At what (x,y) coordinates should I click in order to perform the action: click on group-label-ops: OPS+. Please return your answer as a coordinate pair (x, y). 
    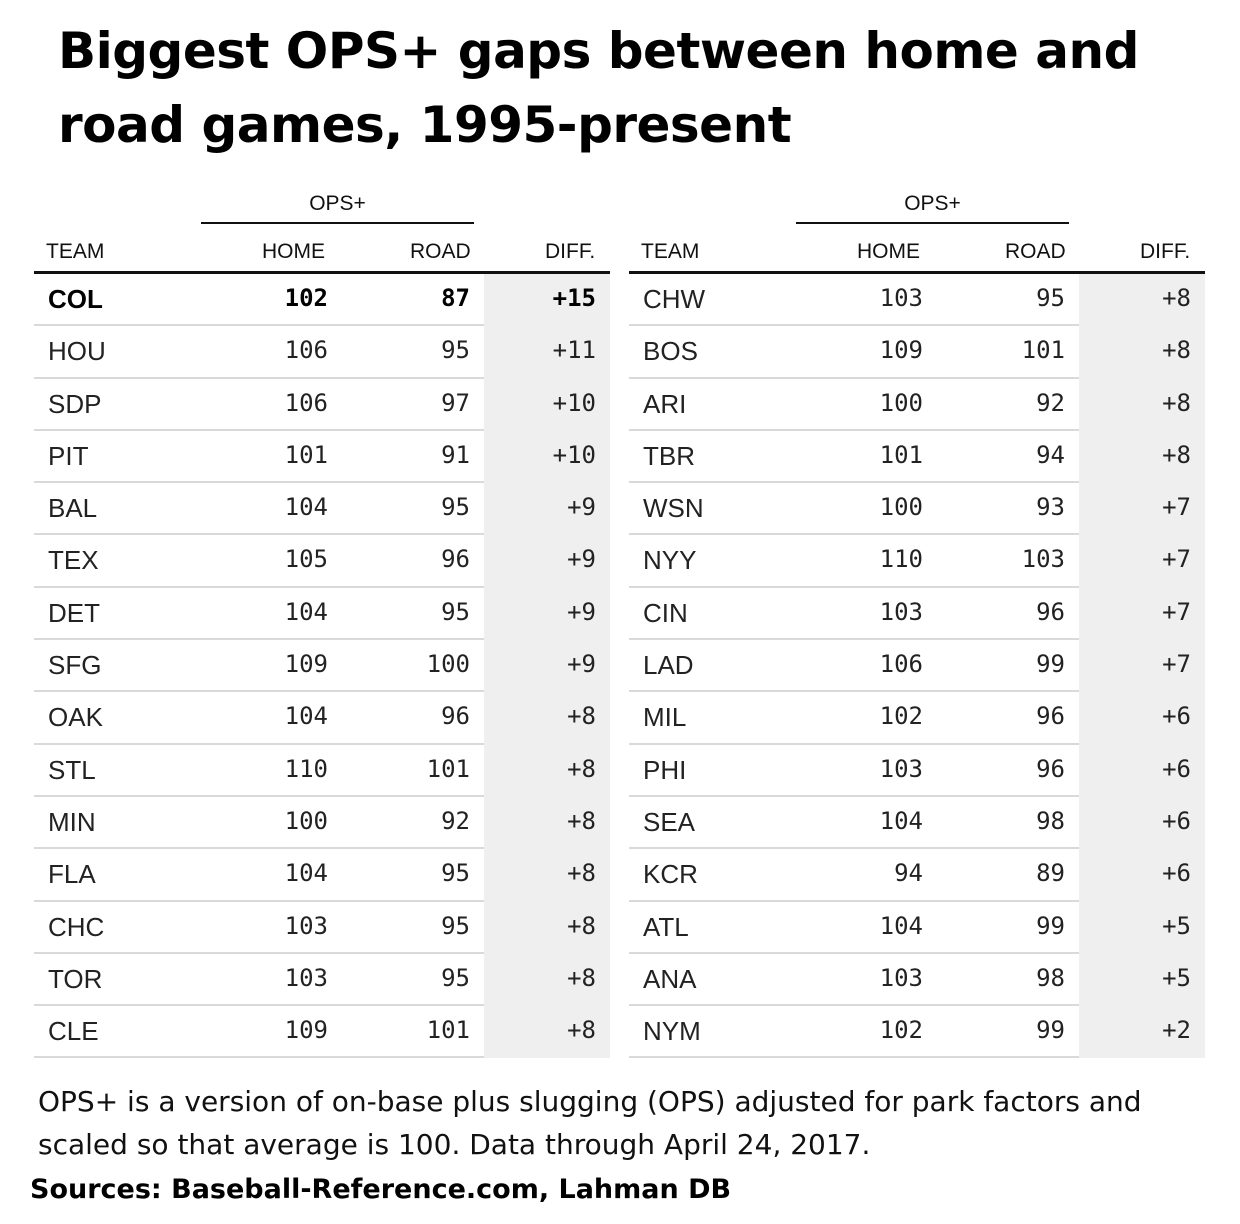
    Looking at the image, I should click on (337, 207).